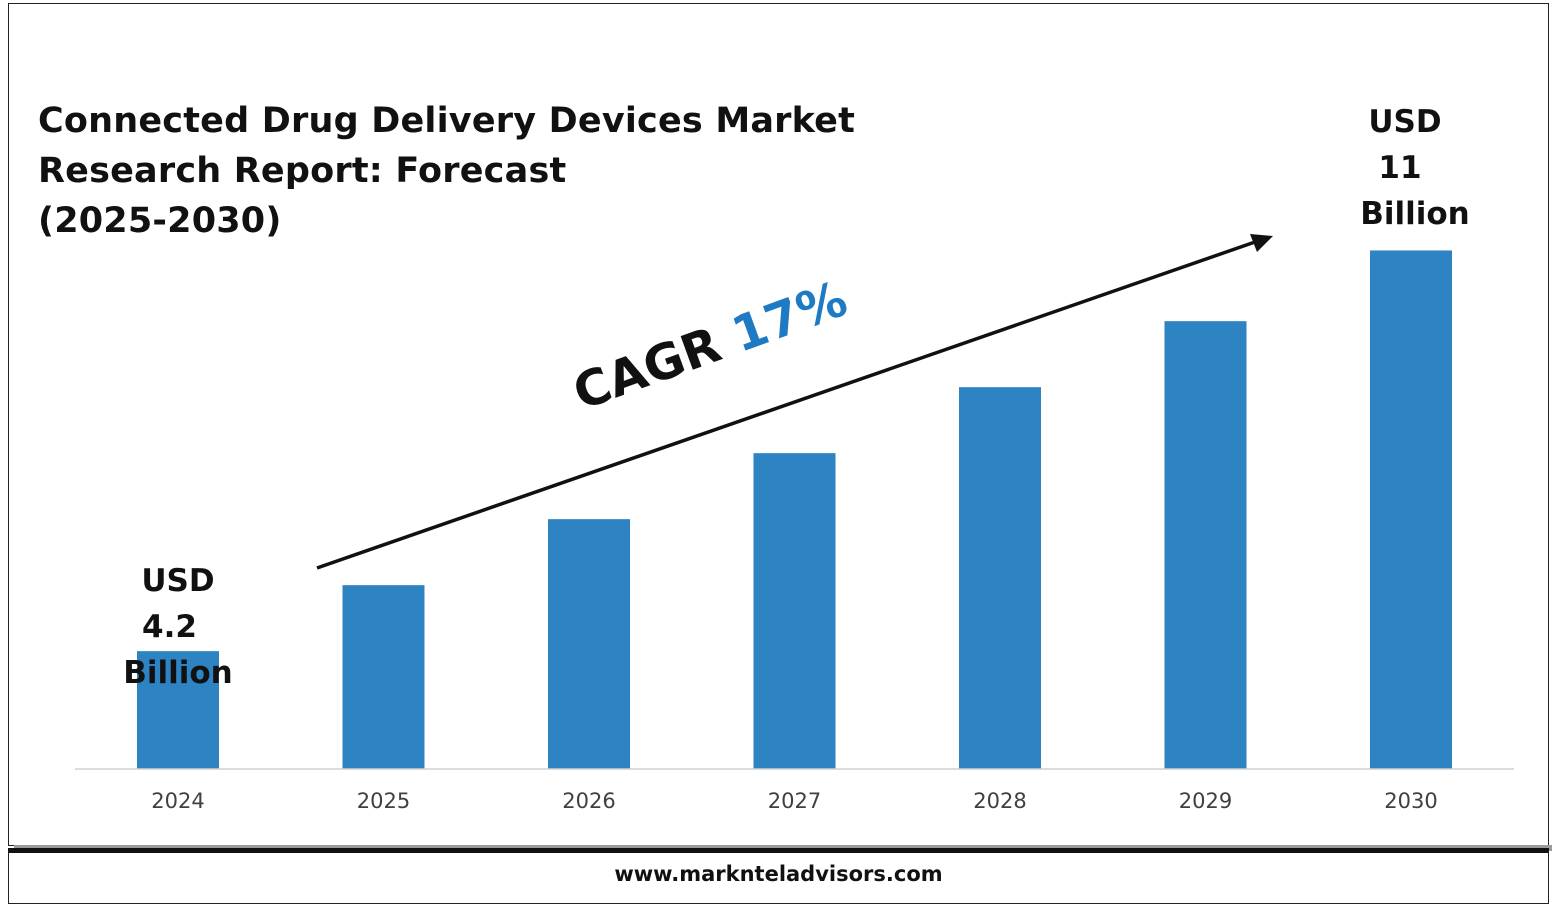 The height and width of the screenshot is (907, 1557). I want to click on bar-2027, so click(794, 611).